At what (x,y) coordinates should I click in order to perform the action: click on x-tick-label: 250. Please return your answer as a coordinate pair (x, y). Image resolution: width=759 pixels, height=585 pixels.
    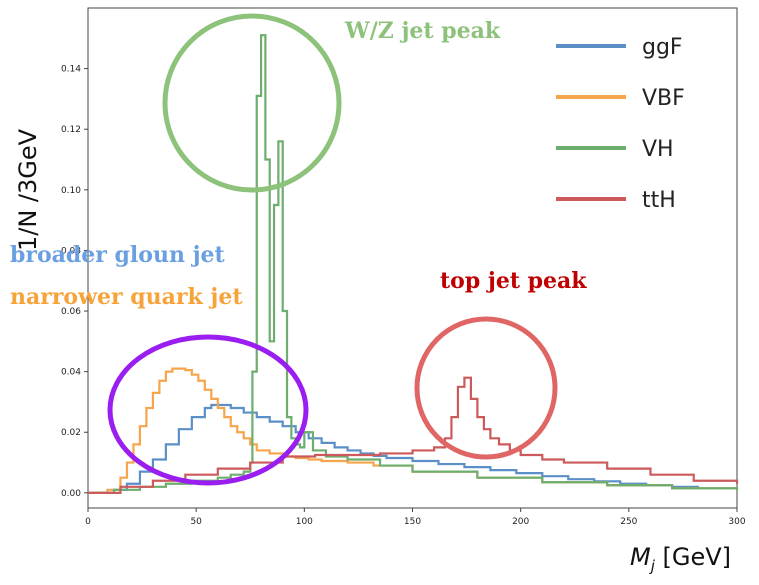
    Looking at the image, I should click on (628, 522).